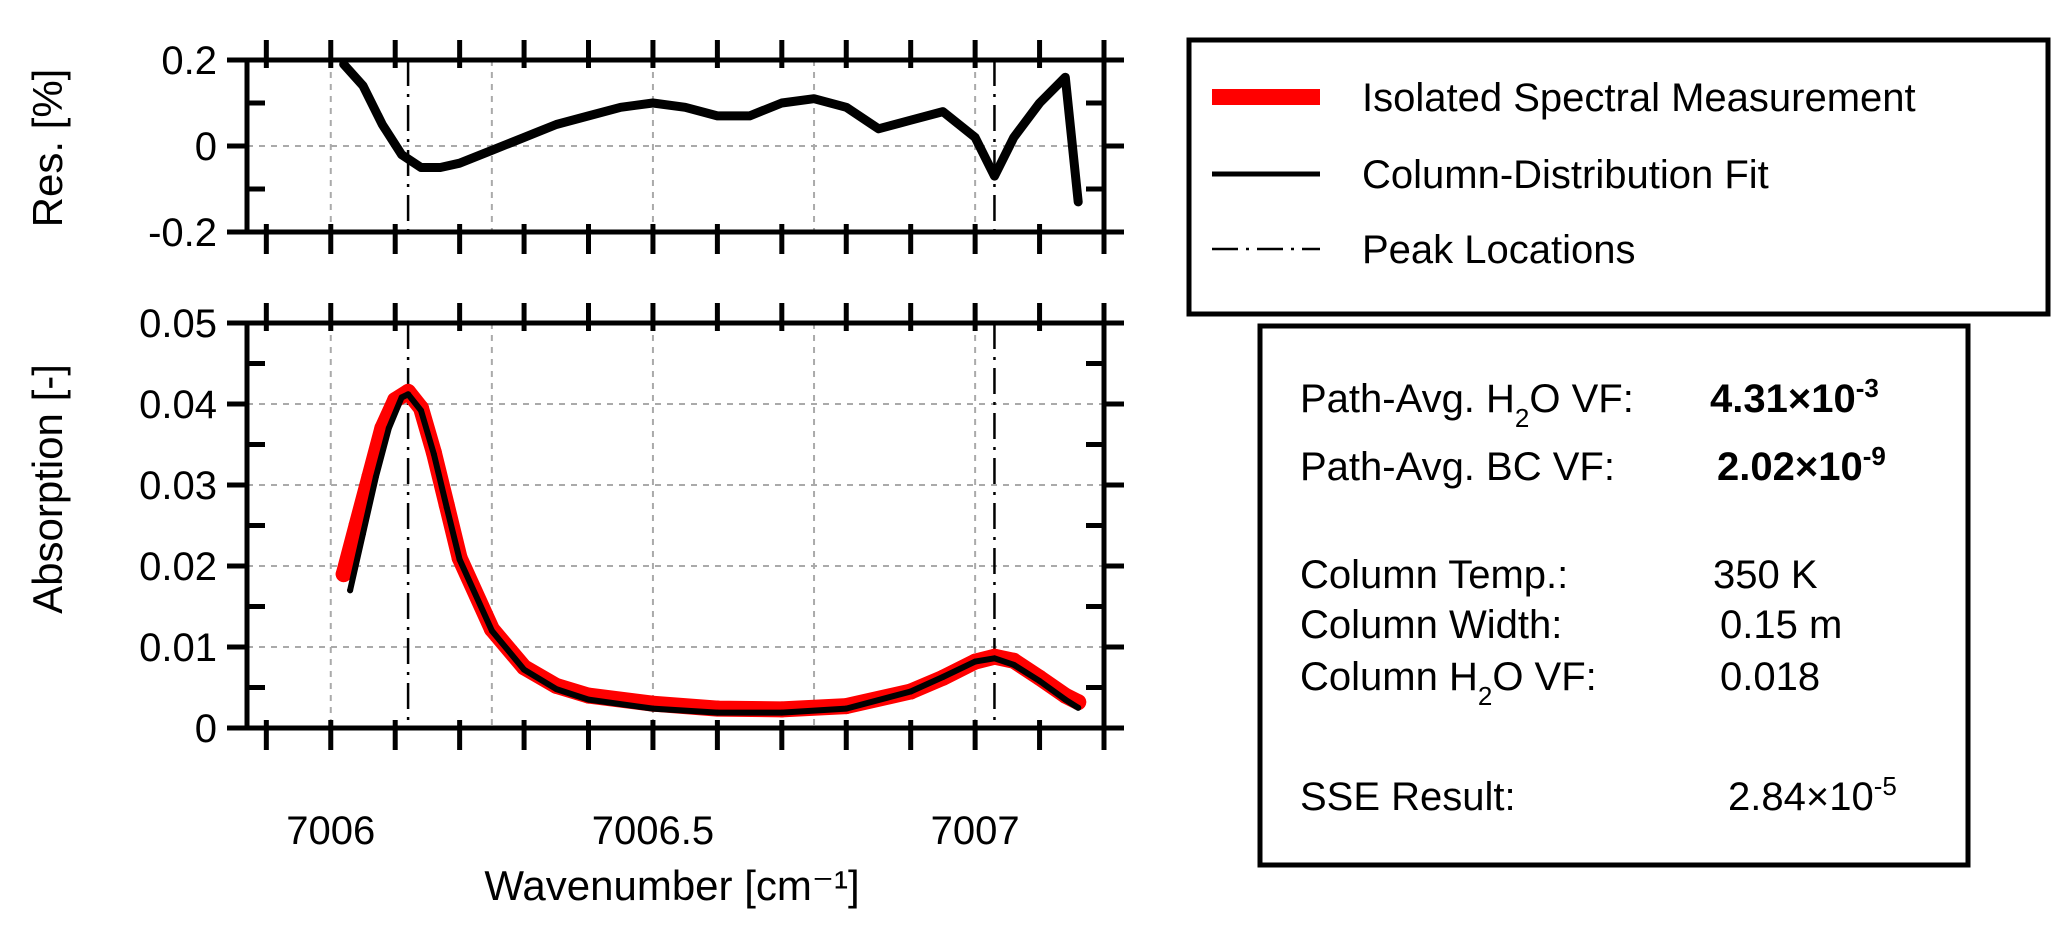  I want to click on x-tick-label-2: 7007, so click(975, 831).